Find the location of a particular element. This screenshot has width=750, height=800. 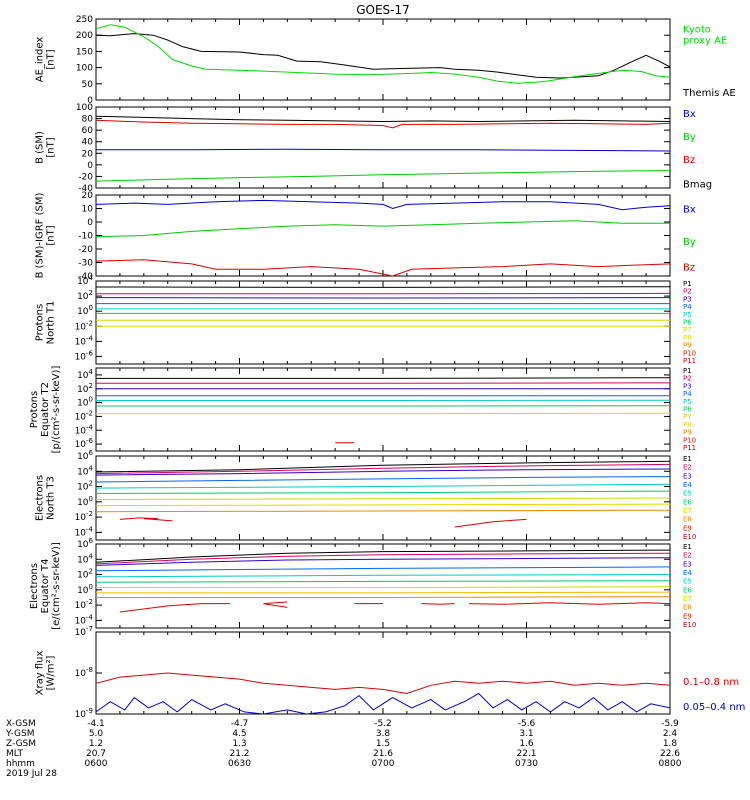

ephemeris-value: -5.9 is located at coordinates (670, 724).